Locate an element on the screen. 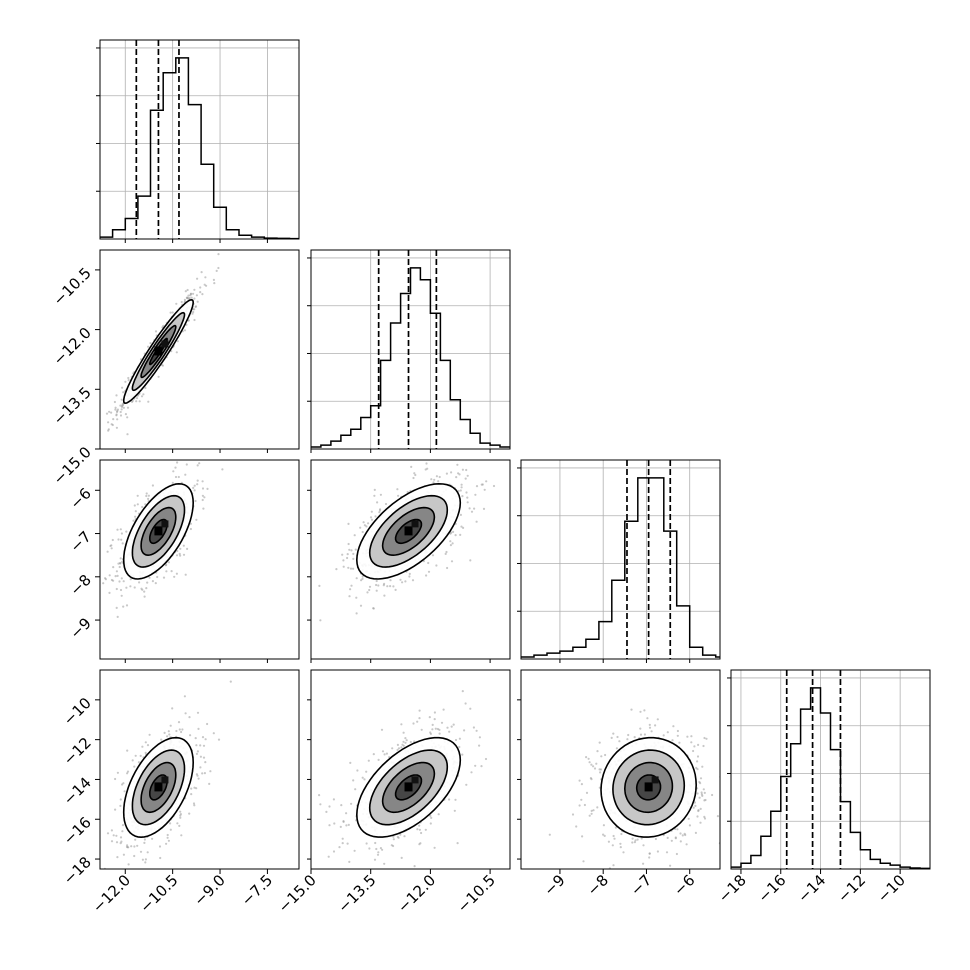 The image size is (970, 970). x-tick-label: −10 is located at coordinates (891, 888).